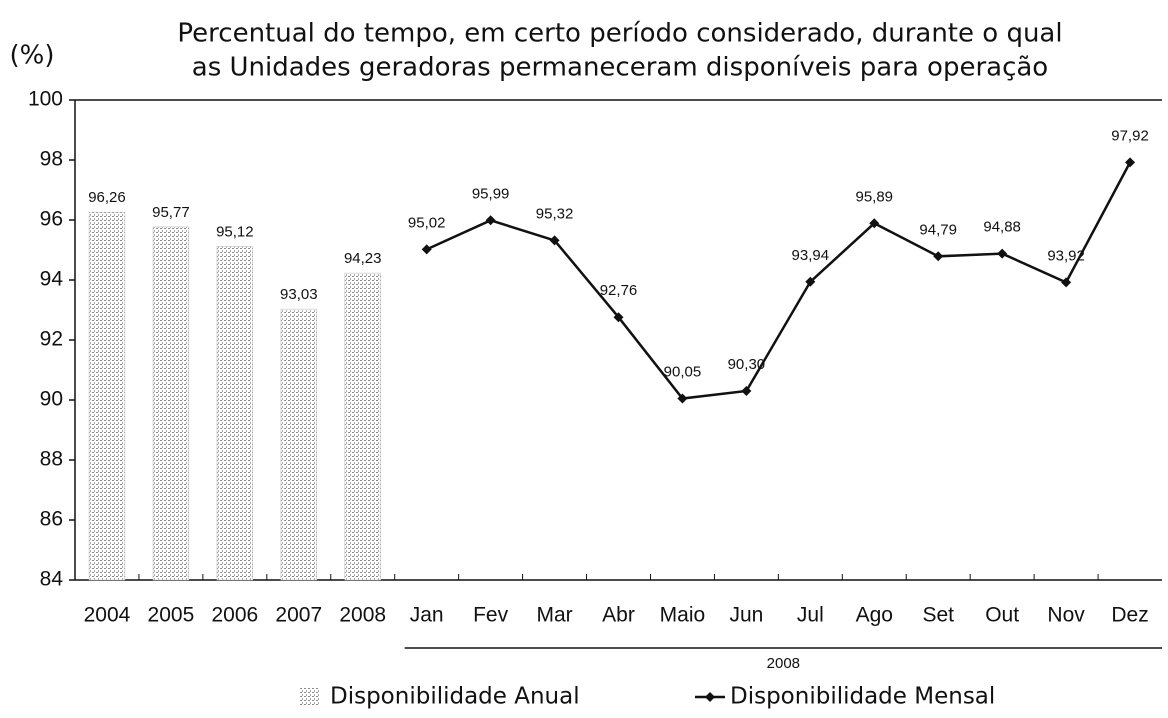 The image size is (1168, 718). Describe the element at coordinates (683, 615) in the screenshot. I see `x-tick-label: Maio` at that location.